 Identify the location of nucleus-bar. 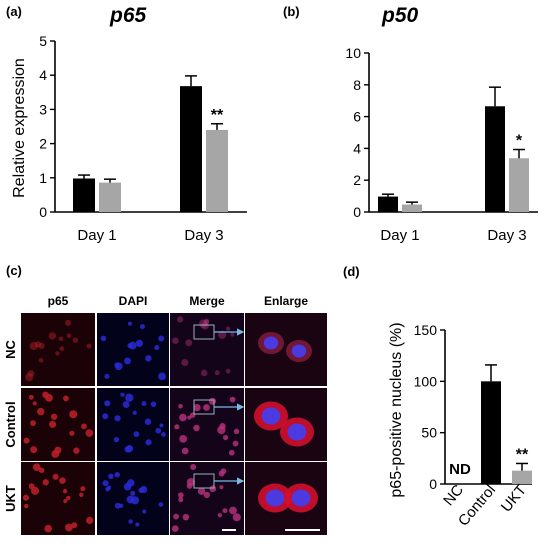
(491, 432).